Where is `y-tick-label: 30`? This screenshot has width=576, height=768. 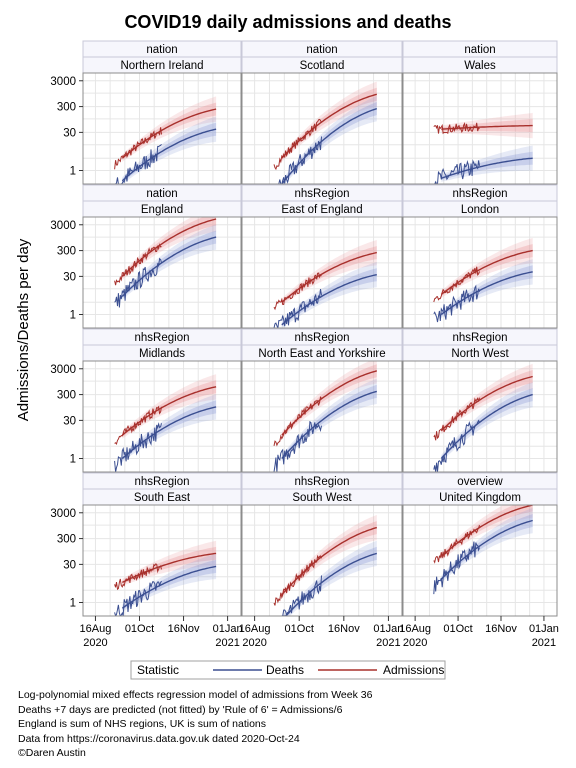 y-tick-label: 30 is located at coordinates (69, 421).